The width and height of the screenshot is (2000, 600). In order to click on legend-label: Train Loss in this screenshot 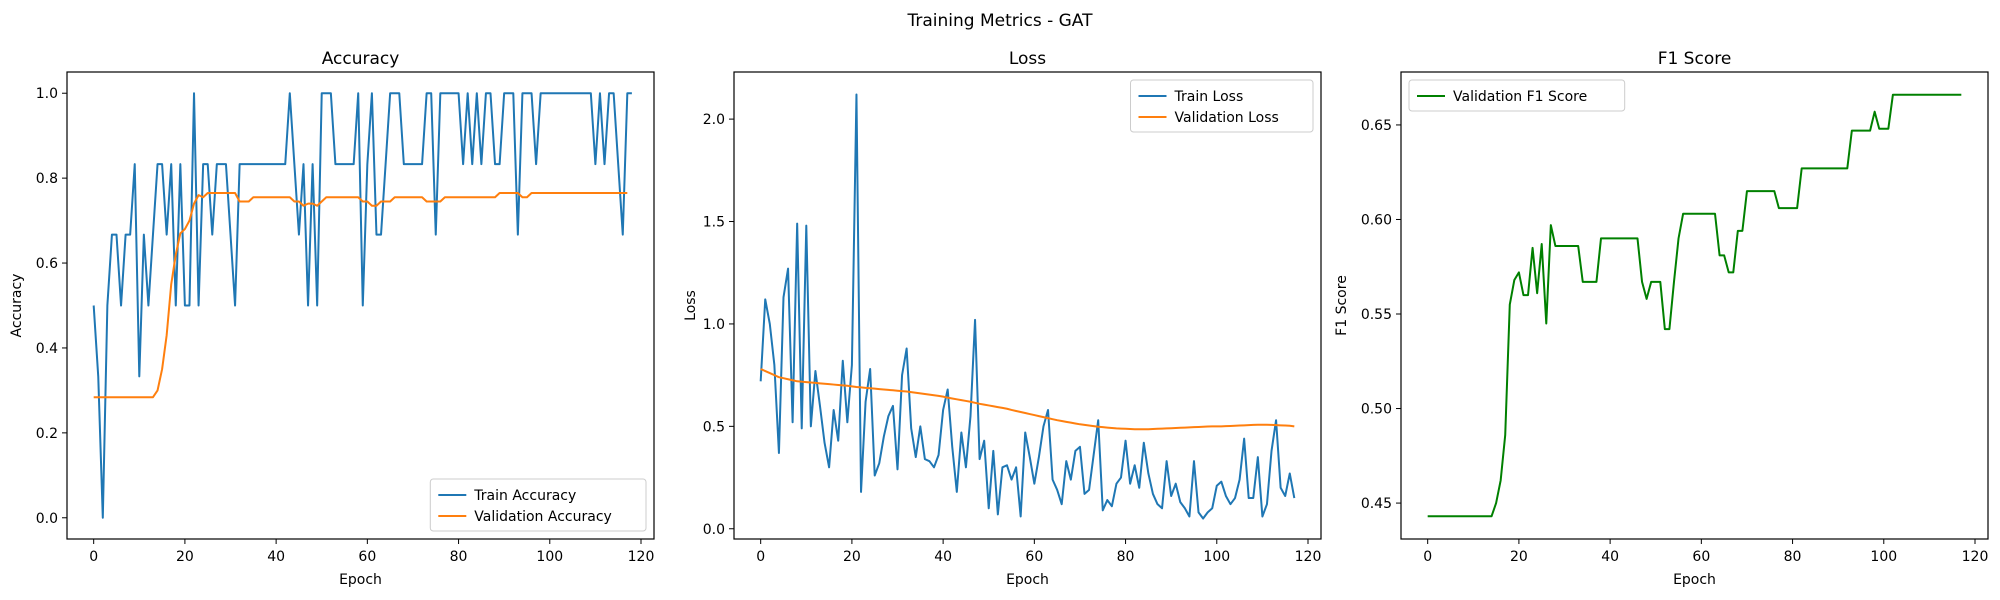, I will do `click(1209, 97)`.